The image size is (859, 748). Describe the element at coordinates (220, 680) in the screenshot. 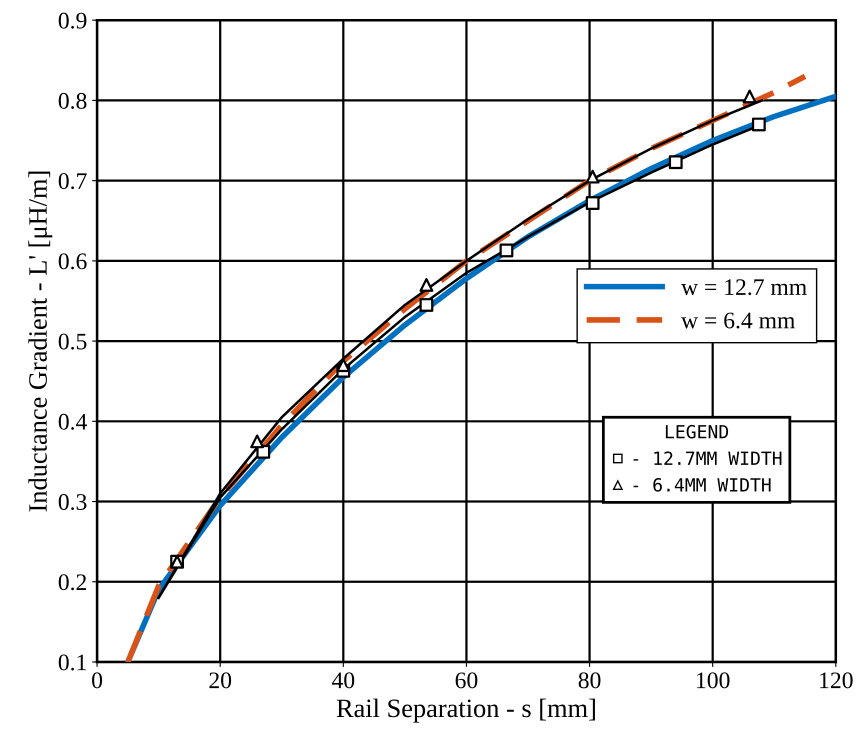

I see `x-tick-label: 20` at that location.